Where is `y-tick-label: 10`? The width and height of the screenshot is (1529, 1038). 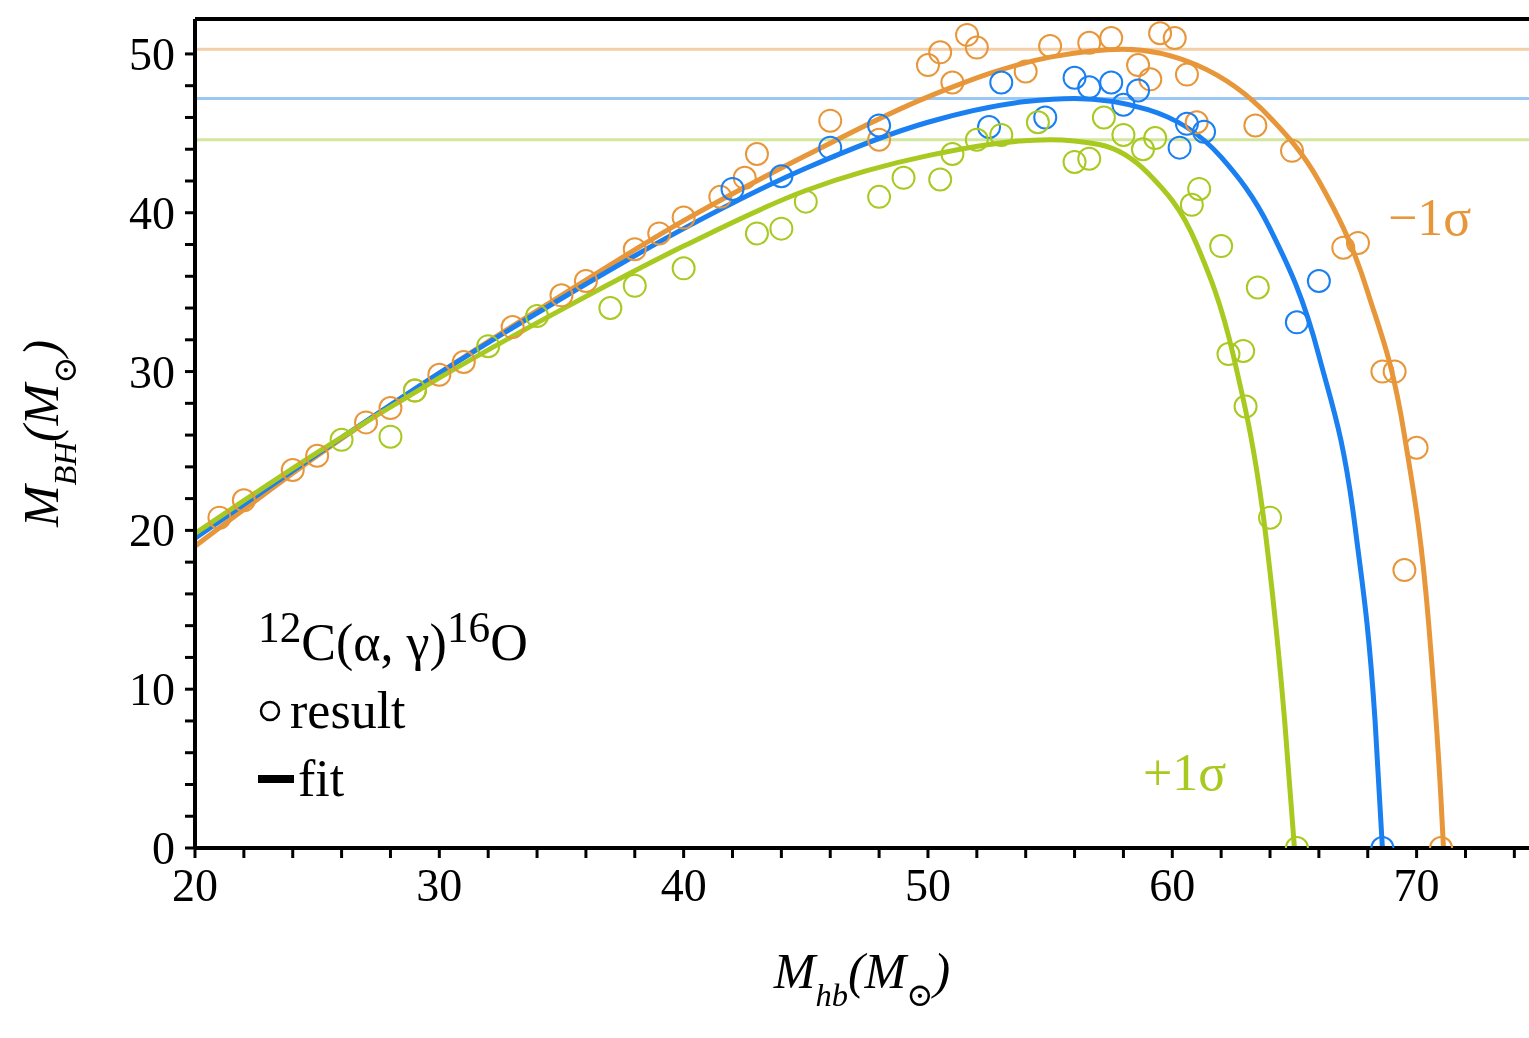 y-tick-label: 10 is located at coordinates (152, 690).